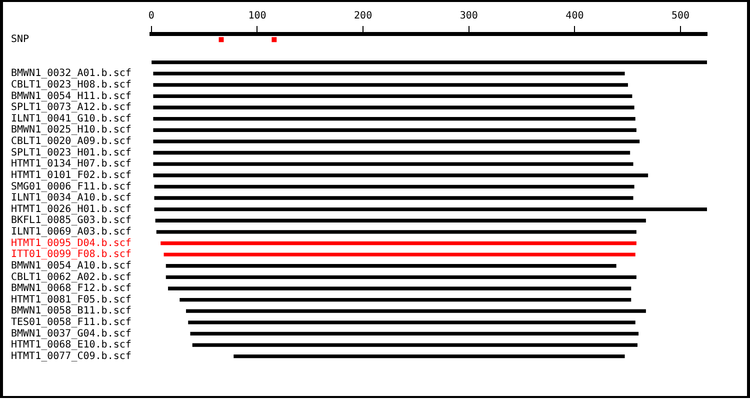 This screenshot has height=400, width=750. What do you see at coordinates (71, 243) in the screenshot?
I see `y-tick-label: HTMT1_0095_D04.b.scf` at bounding box center [71, 243].